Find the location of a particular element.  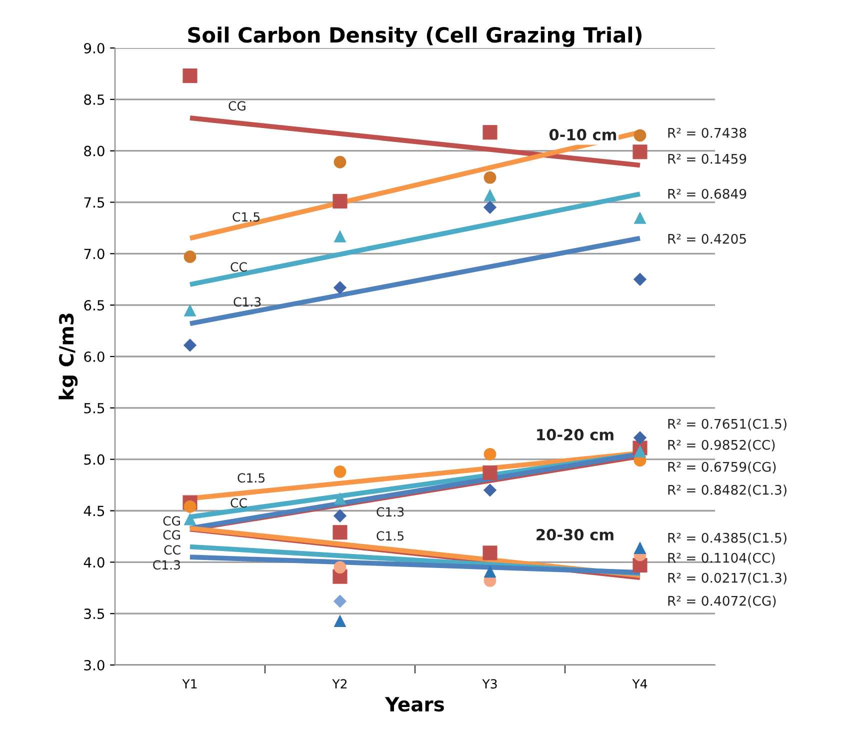

y-tick-label: 9.0 is located at coordinates (94, 48).